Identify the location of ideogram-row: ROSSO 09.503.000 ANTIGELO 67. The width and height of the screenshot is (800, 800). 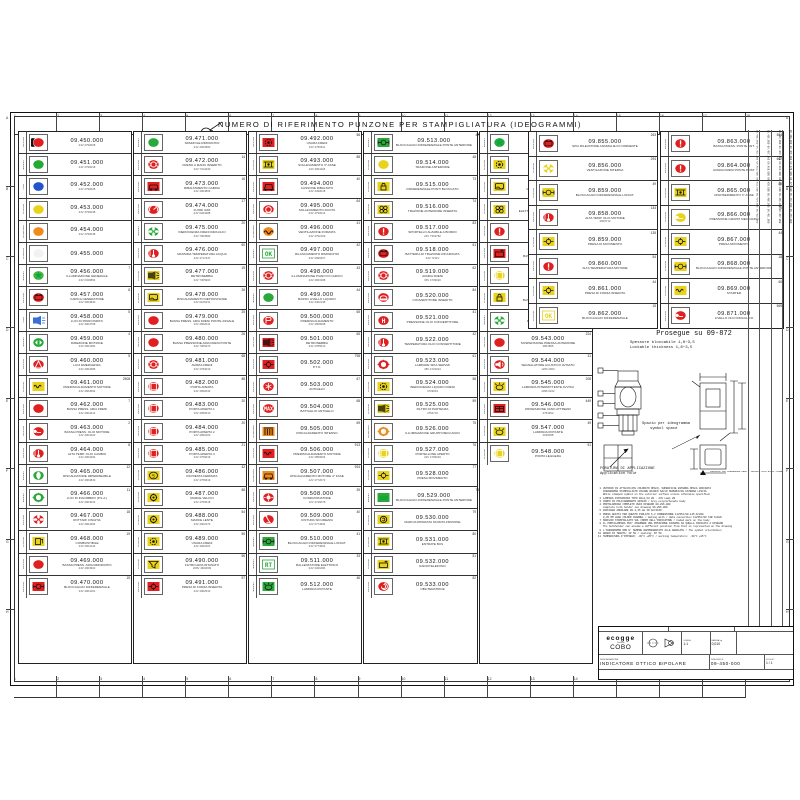
(305, 387).